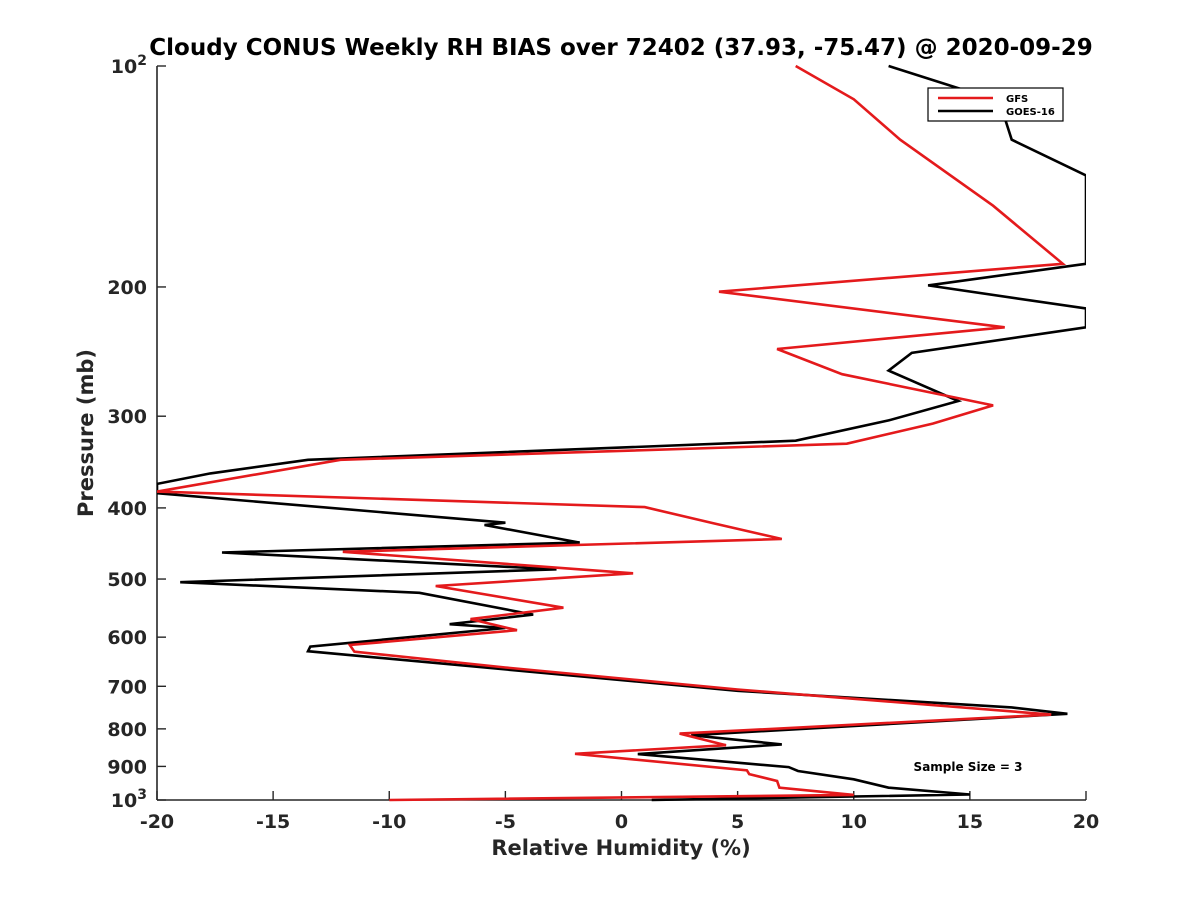 The height and width of the screenshot is (900, 1200). I want to click on y-tick-label: 10², so click(129, 65).